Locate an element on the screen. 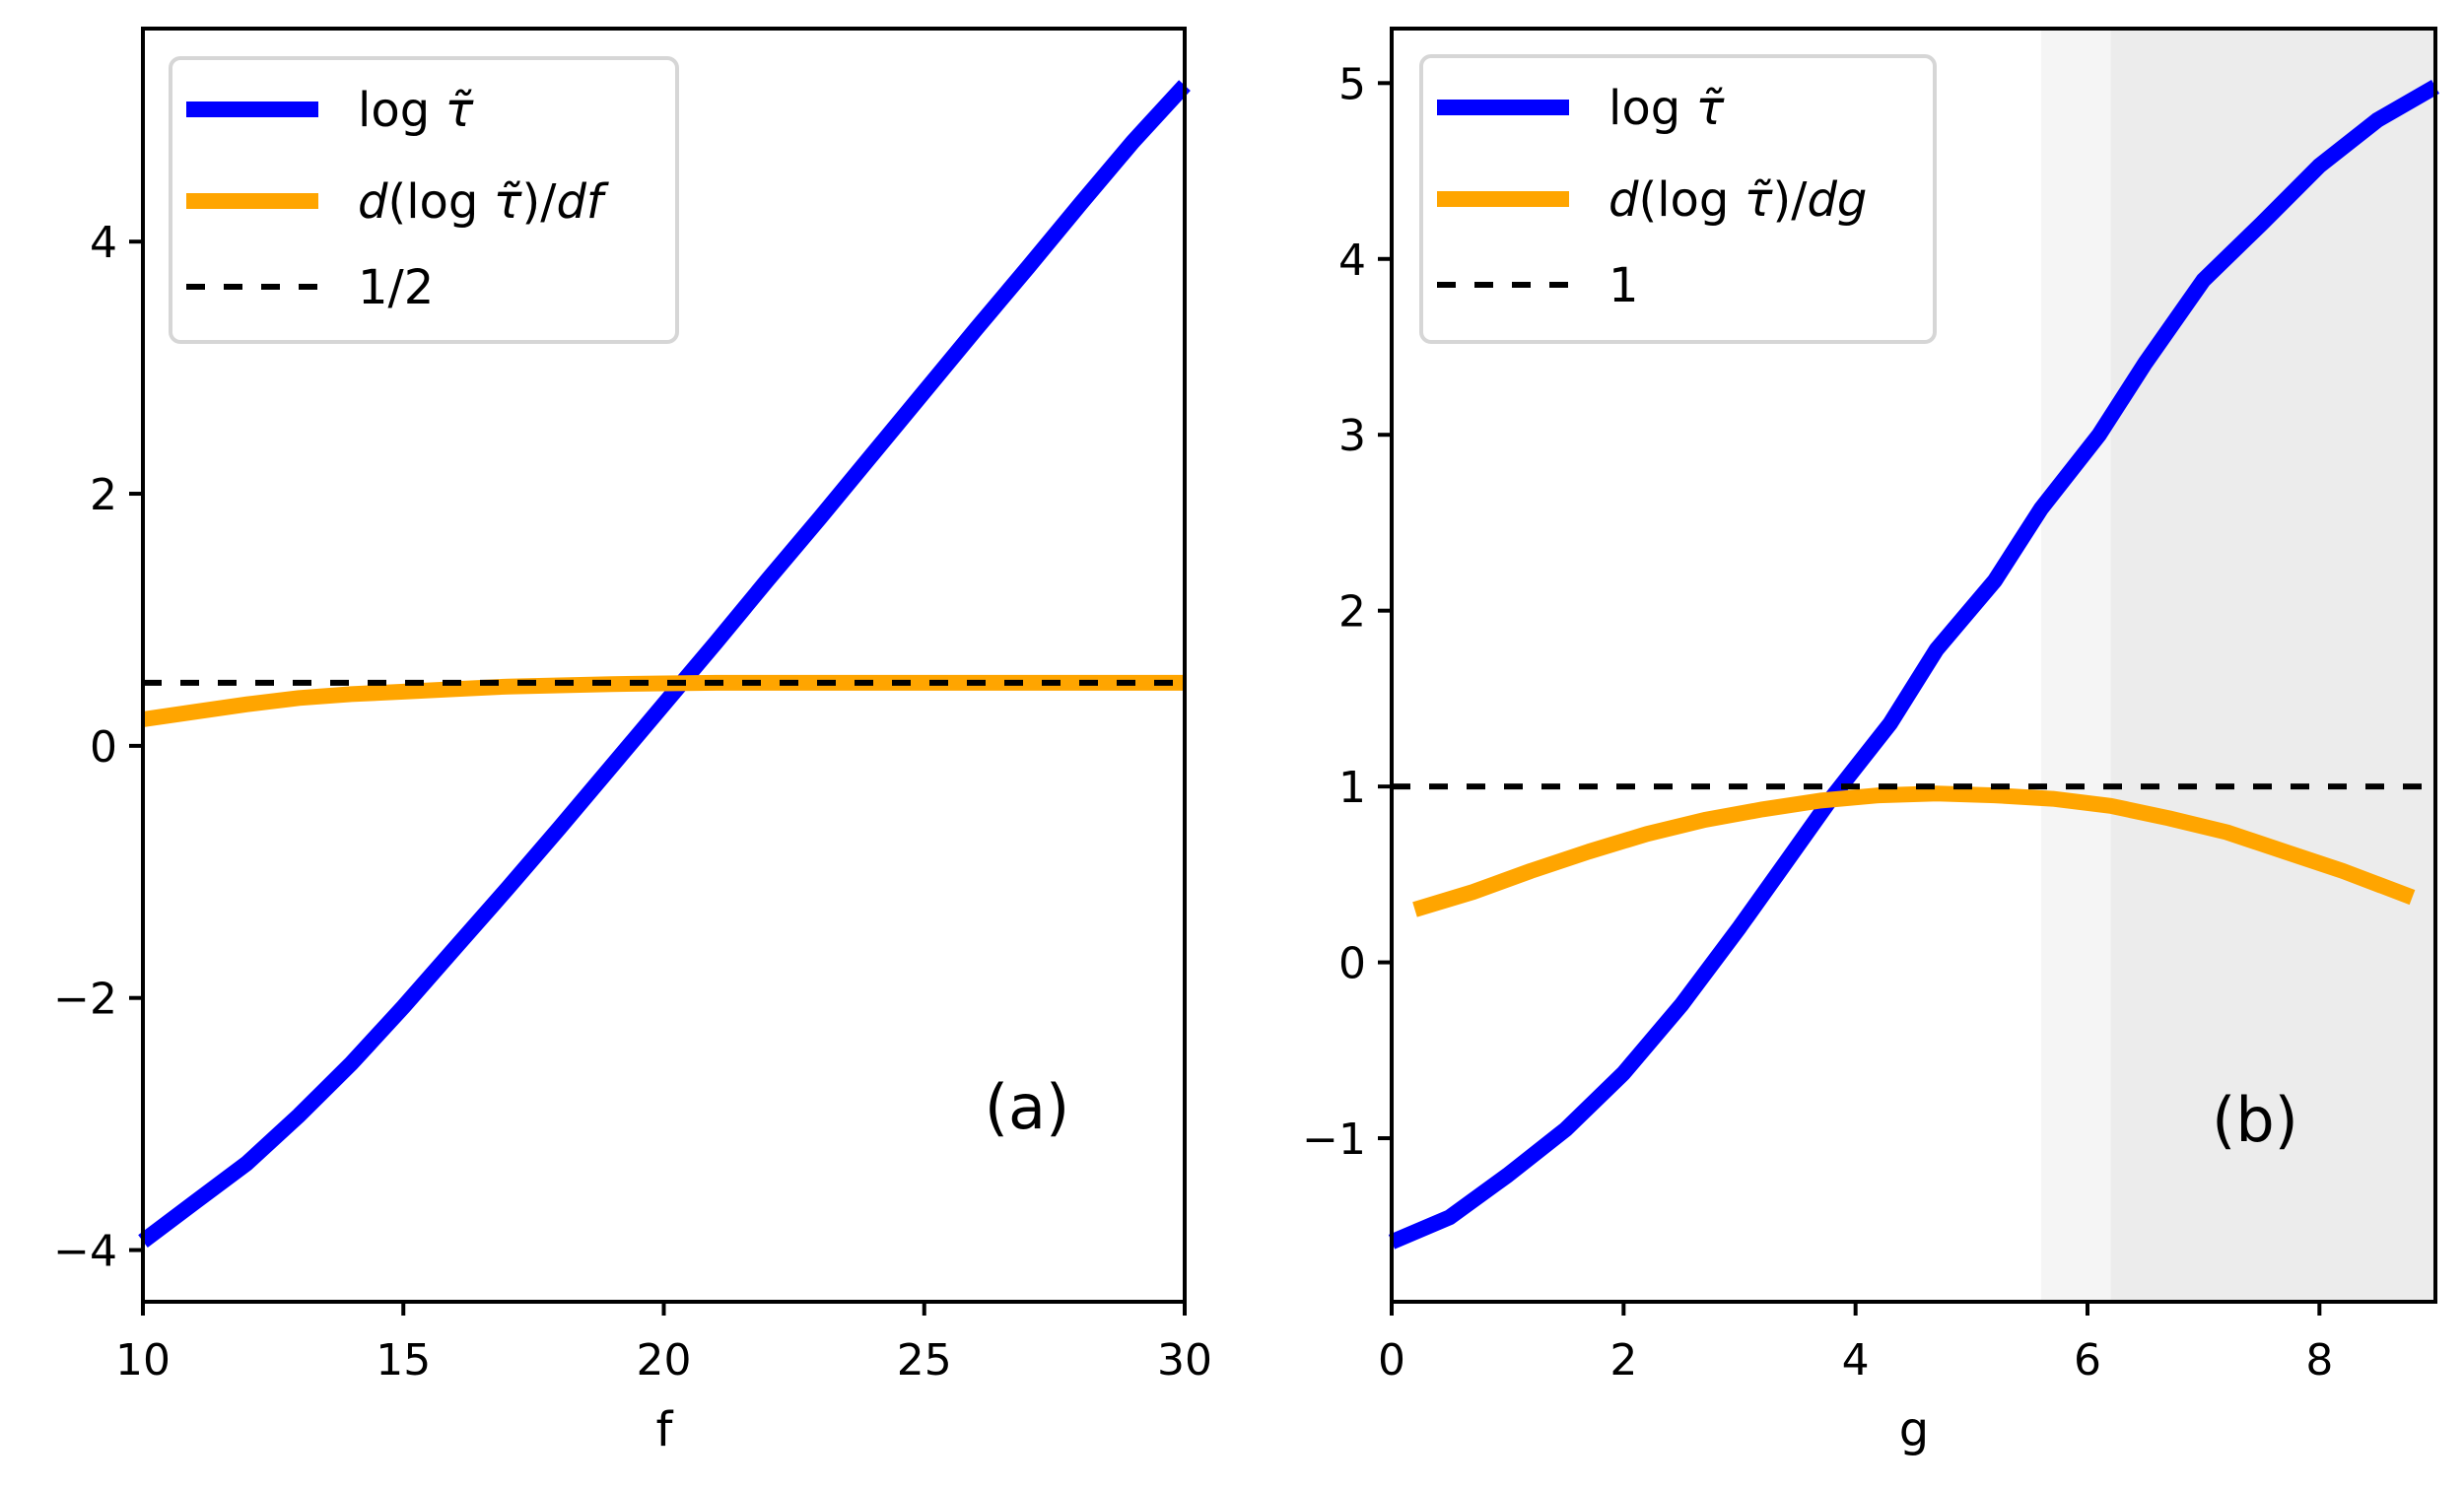 The image size is (2464, 1488). y-tick-label: −1 is located at coordinates (1334, 1140).